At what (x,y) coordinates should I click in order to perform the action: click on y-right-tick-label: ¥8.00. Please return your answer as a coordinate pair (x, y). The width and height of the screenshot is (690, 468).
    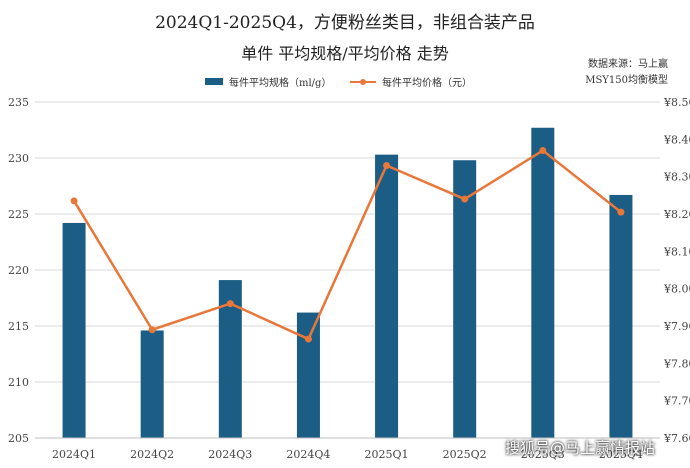
    Looking at the image, I should click on (676, 289).